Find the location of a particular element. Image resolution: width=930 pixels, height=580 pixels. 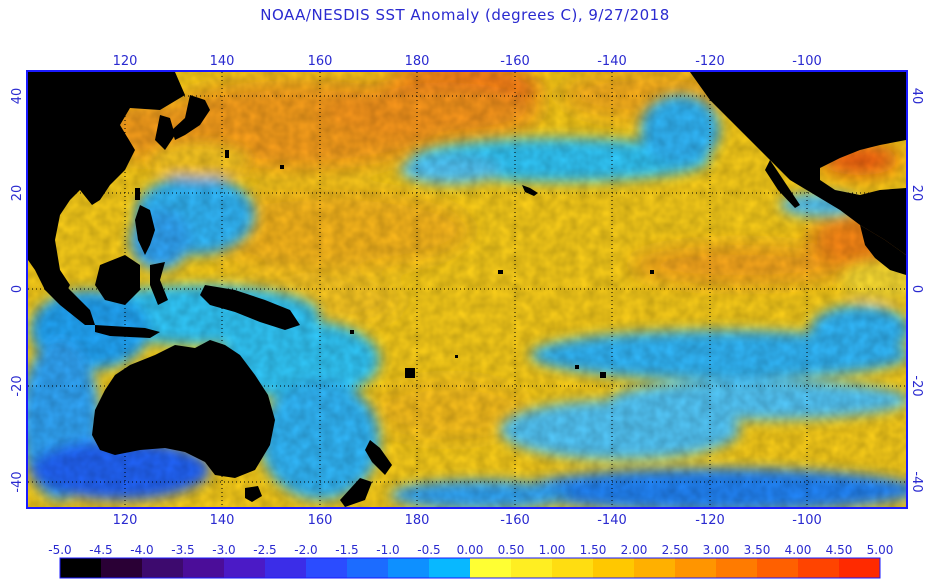

lat-label-right: 40 is located at coordinates (916, 96).